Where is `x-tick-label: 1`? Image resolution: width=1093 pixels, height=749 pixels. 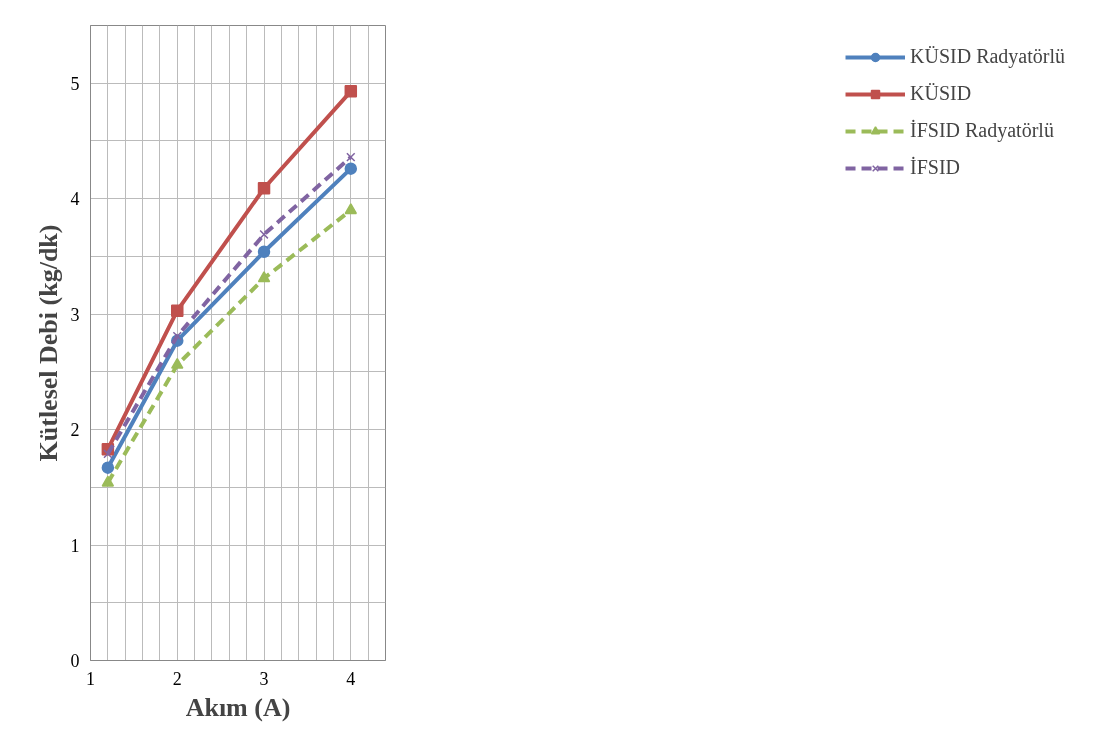
x-tick-label: 1 is located at coordinates (90, 678).